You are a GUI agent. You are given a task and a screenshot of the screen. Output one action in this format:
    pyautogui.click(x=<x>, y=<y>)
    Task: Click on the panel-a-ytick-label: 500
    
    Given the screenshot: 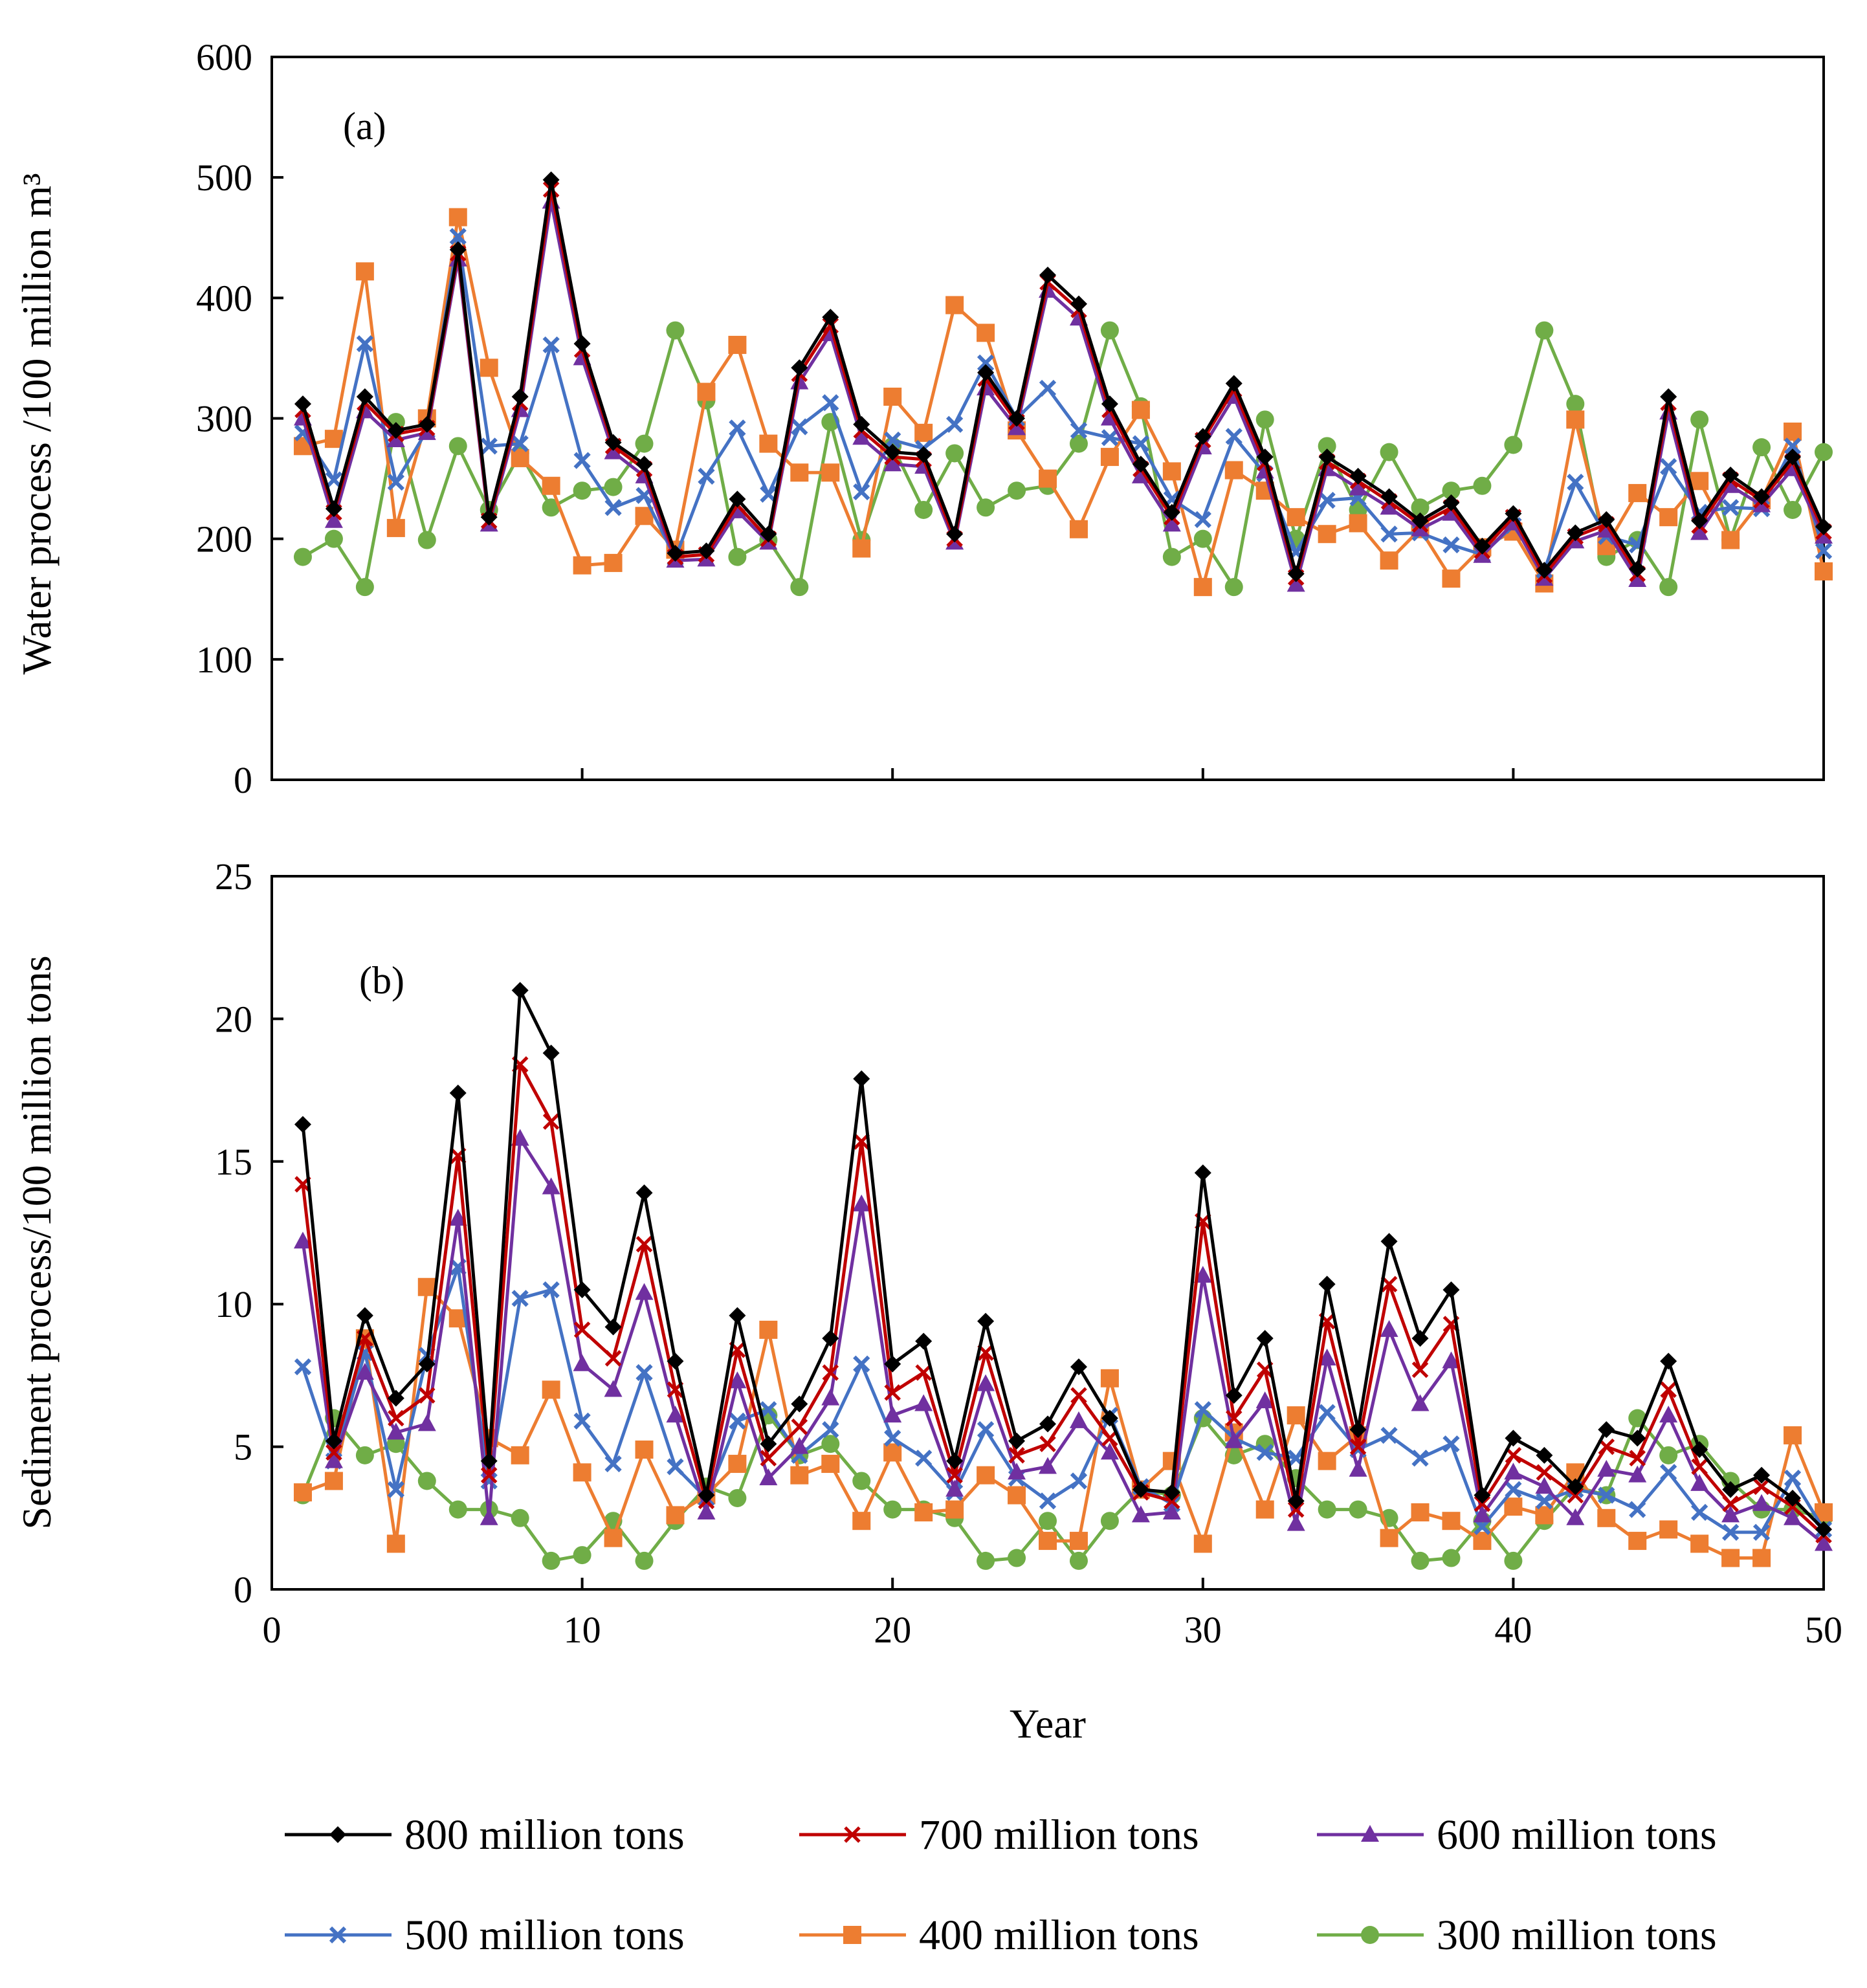 What is the action you would take?
    pyautogui.click(x=224, y=178)
    